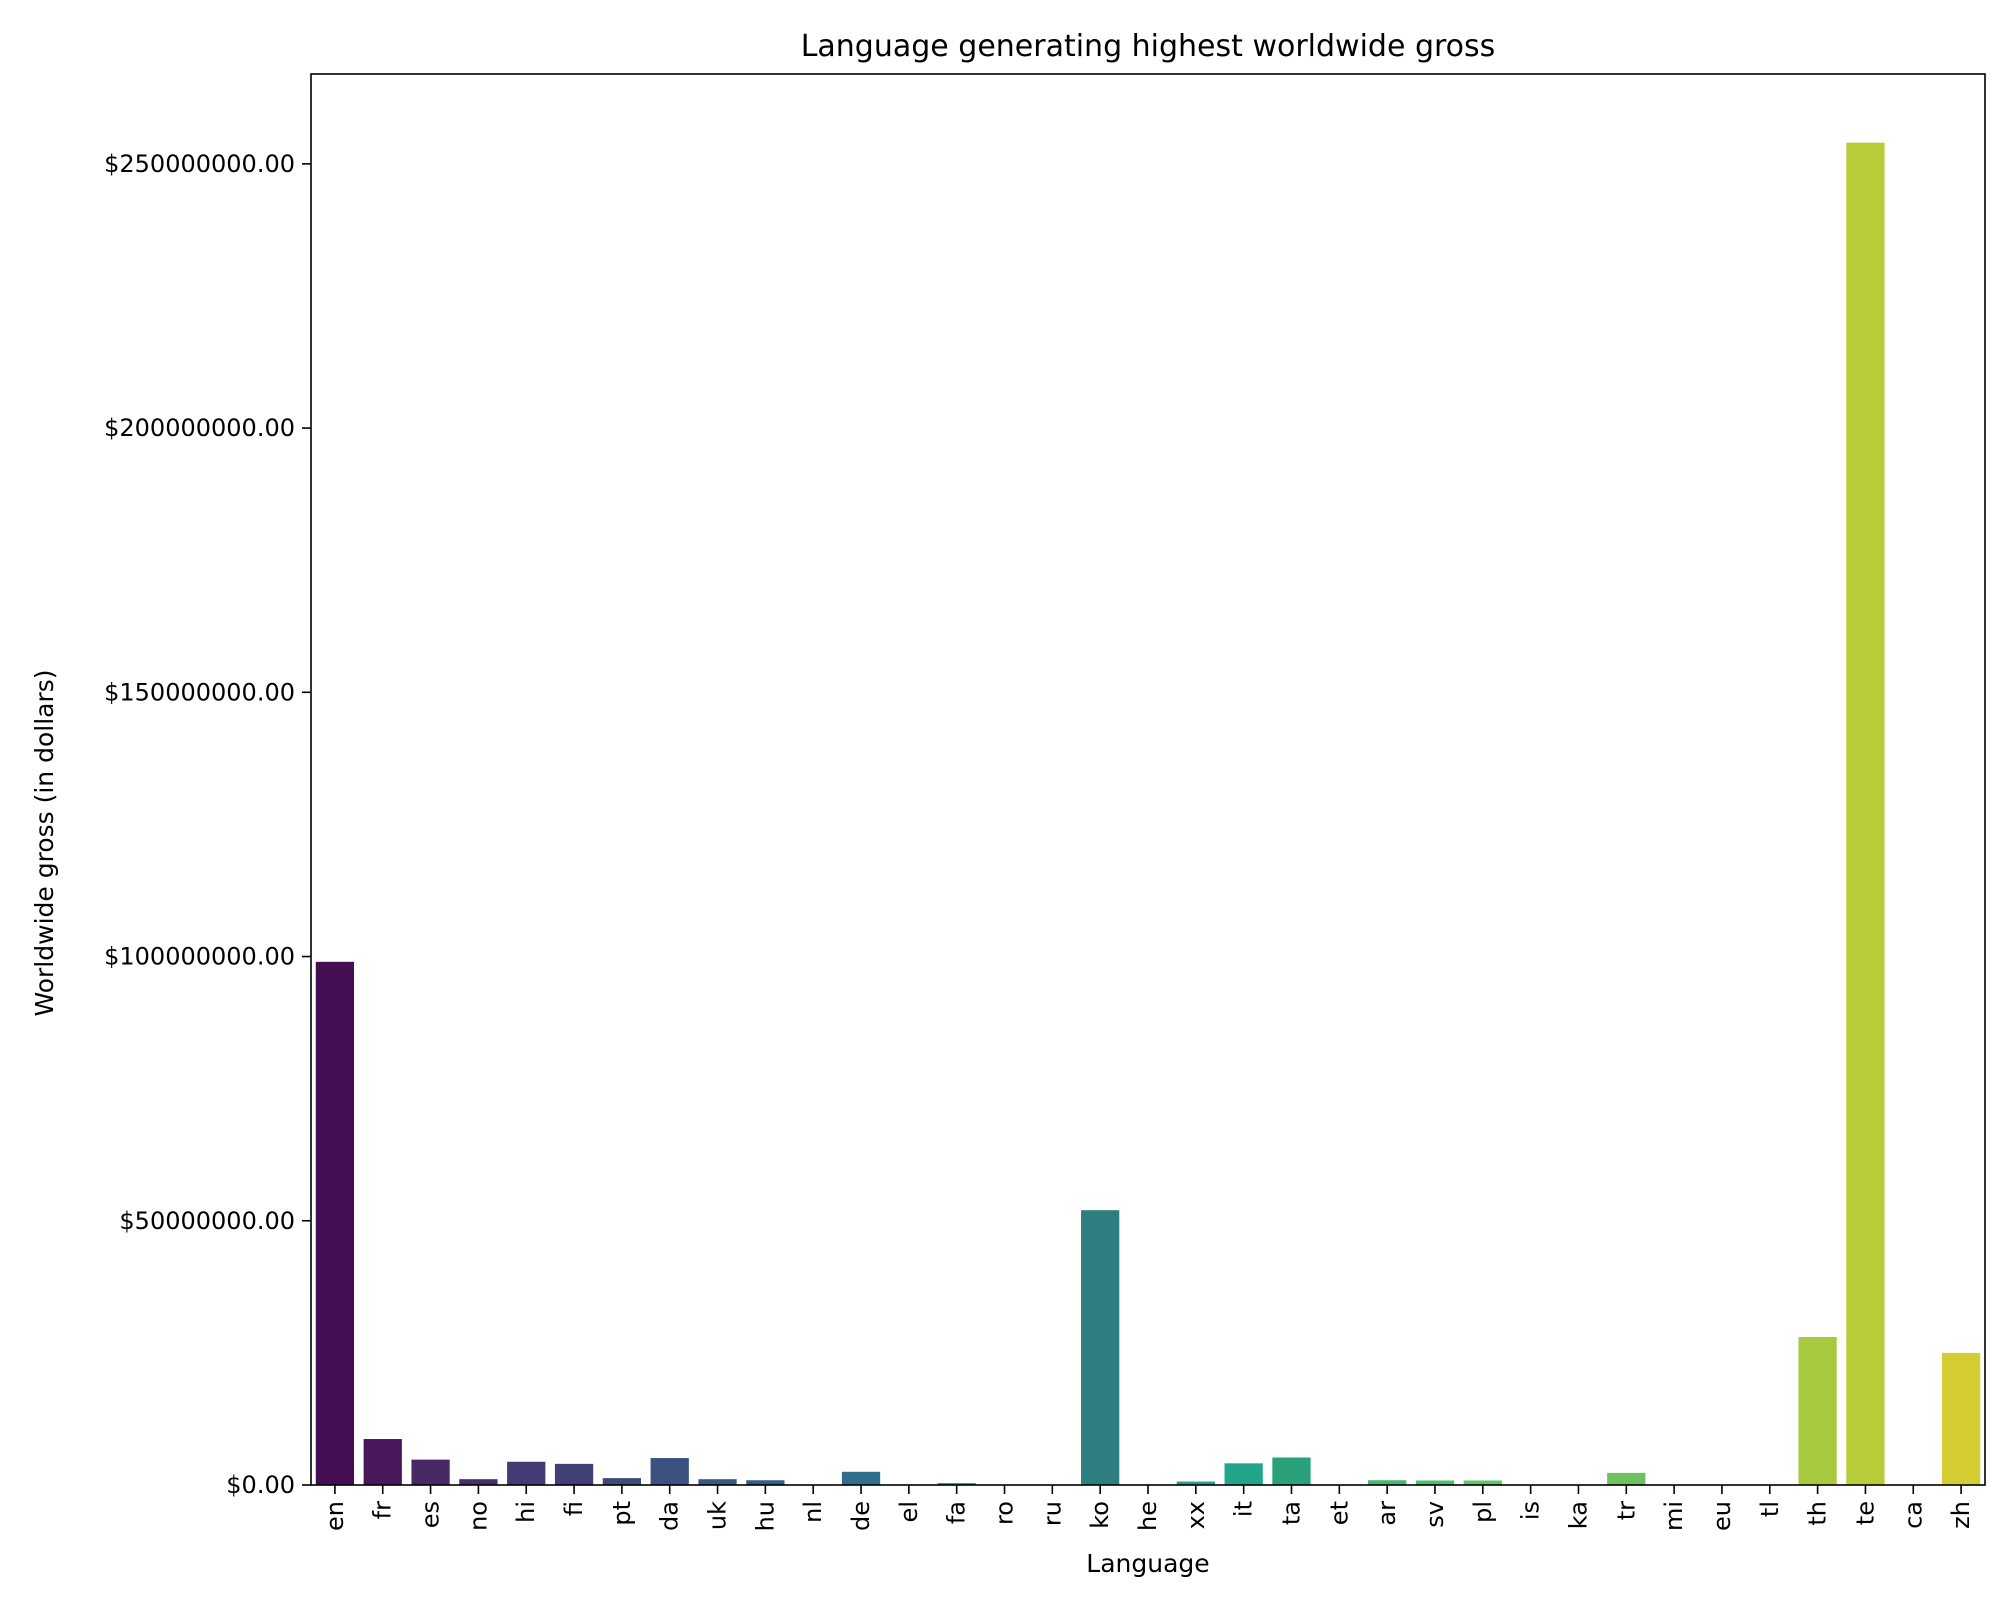  What do you see at coordinates (1100, 1347) in the screenshot?
I see `bar-ko` at bounding box center [1100, 1347].